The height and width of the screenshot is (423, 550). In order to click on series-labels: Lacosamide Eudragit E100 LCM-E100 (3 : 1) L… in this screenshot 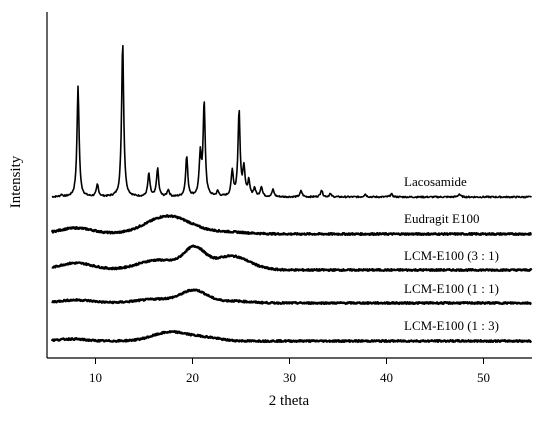, I will do `click(451, 253)`.